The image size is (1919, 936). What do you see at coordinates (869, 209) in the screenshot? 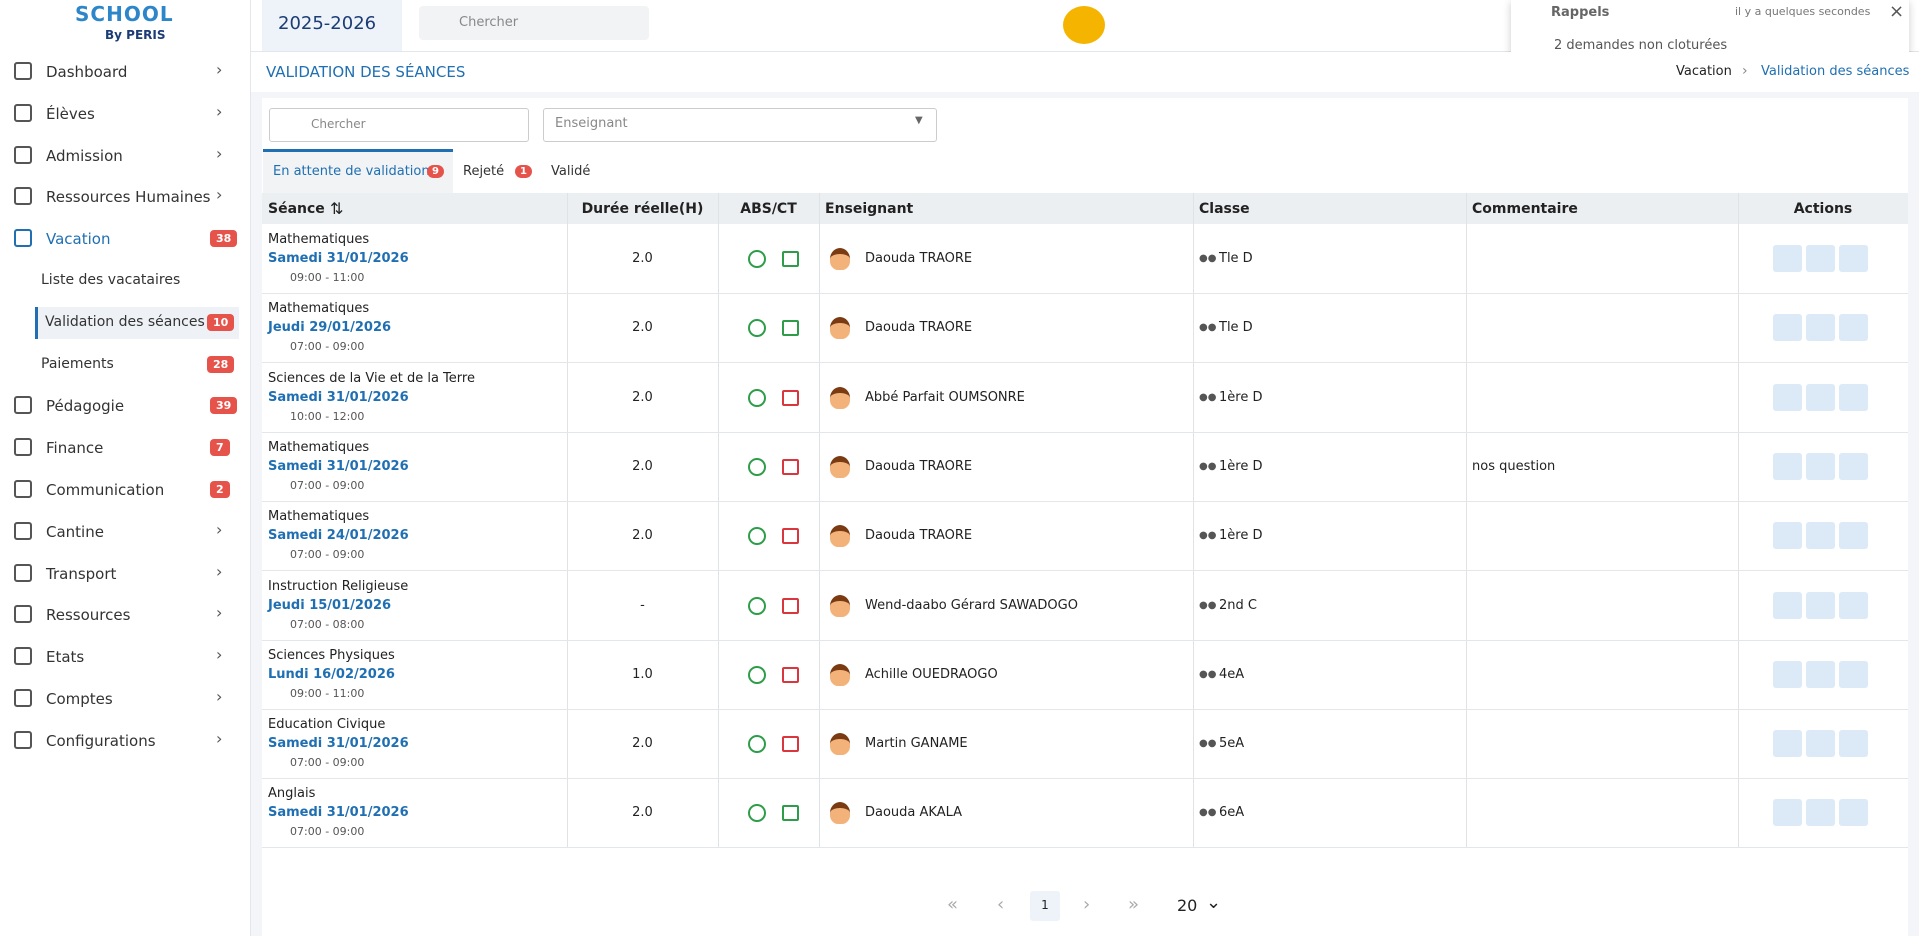
I see `column-header: Enseignant` at bounding box center [869, 209].